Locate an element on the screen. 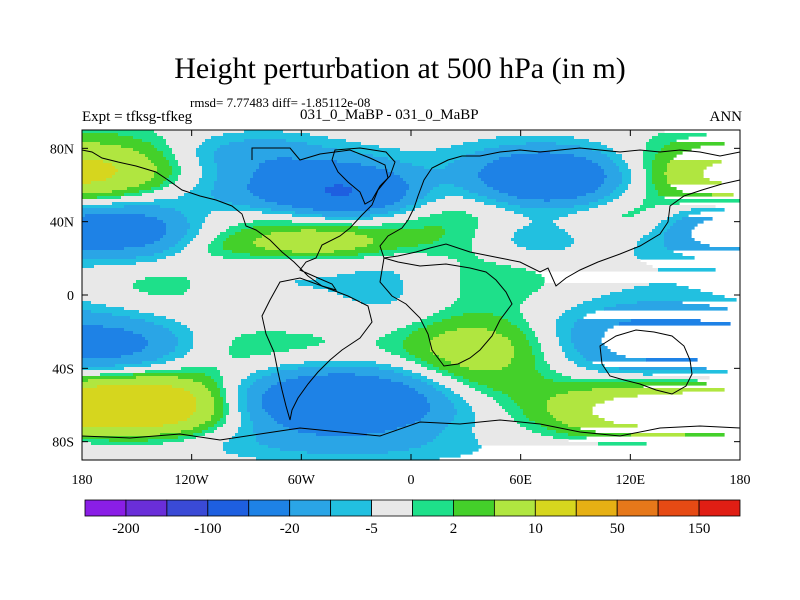 This screenshot has width=800, height=600. x-tick-label: 0 is located at coordinates (411, 480).